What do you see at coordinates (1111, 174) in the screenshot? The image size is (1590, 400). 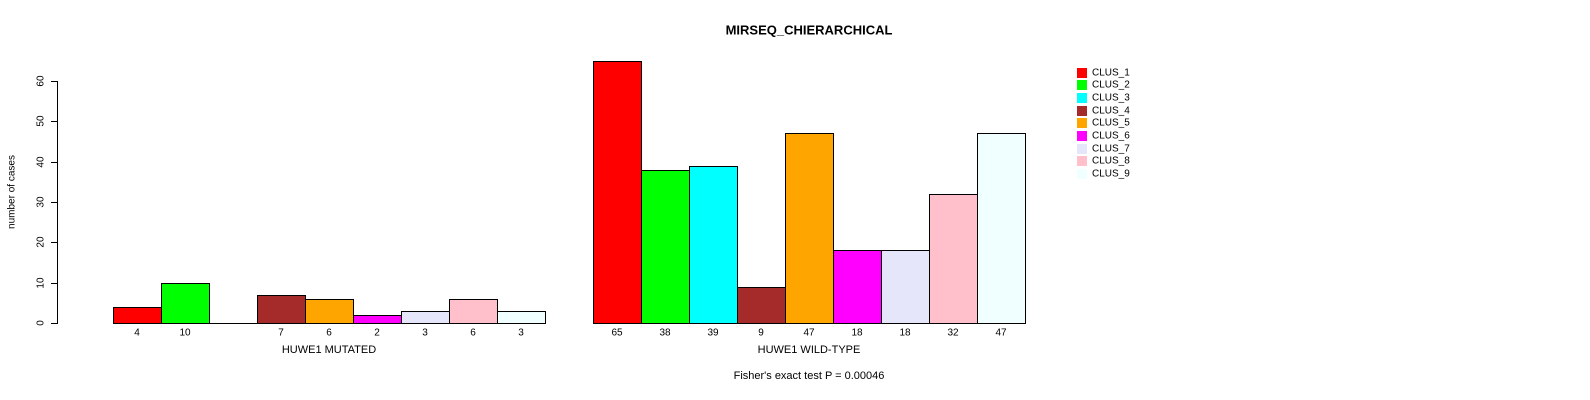 I see `legend-label-clus_9: CLUS_9` at bounding box center [1111, 174].